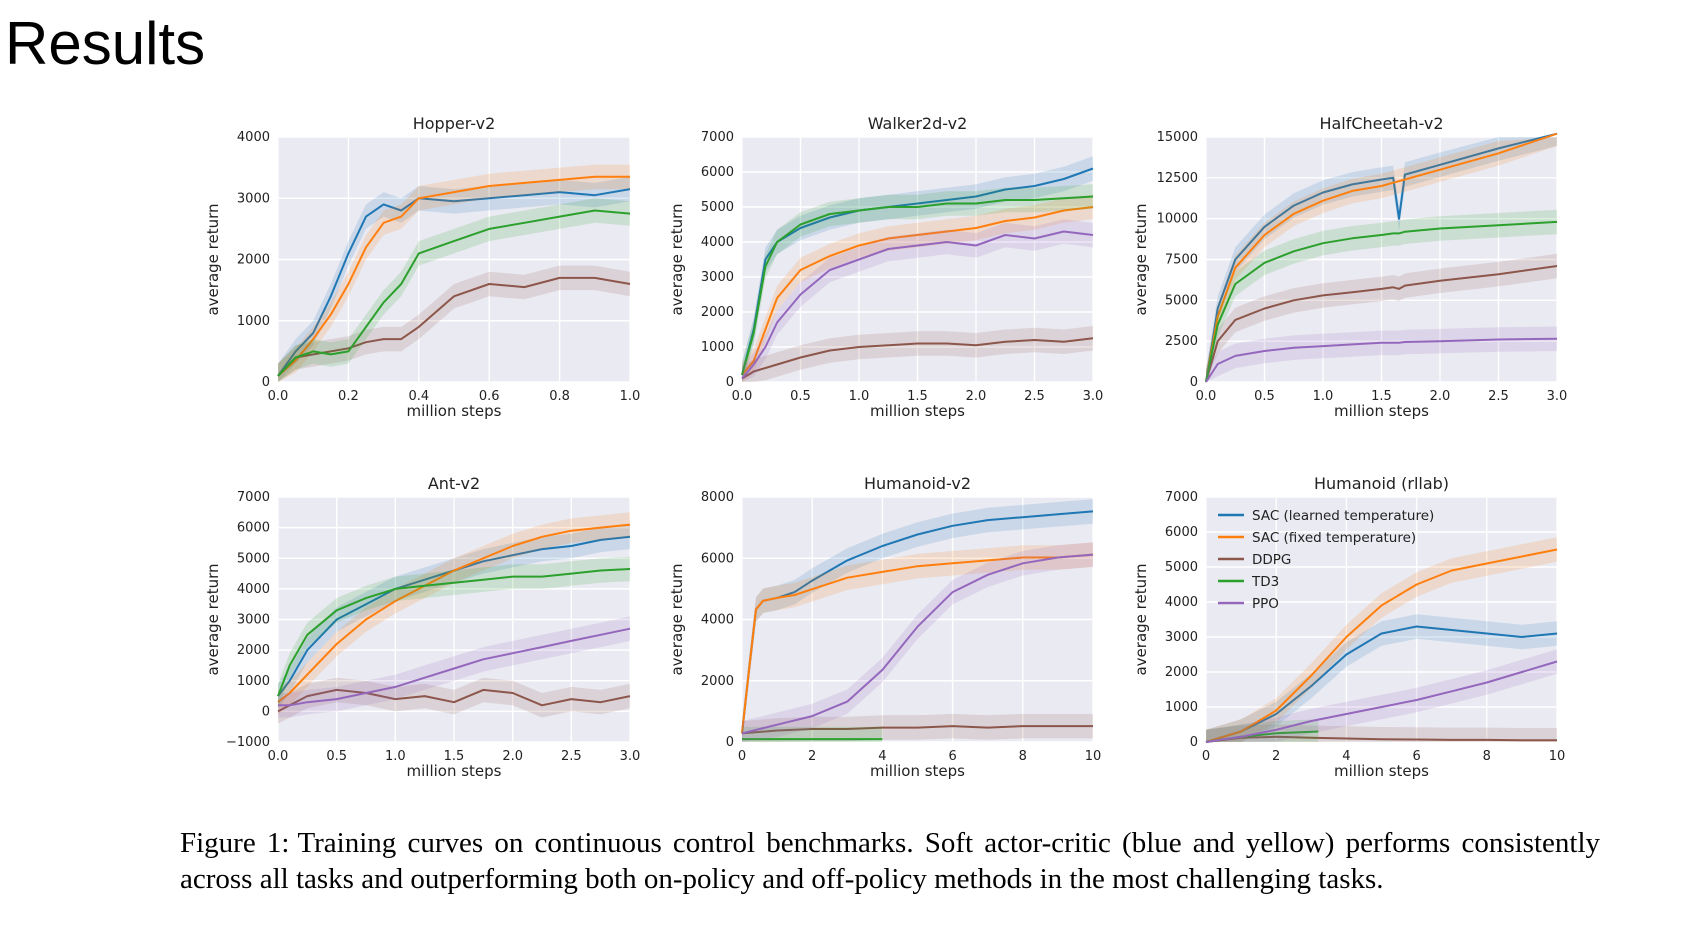 The image size is (1701, 945). Describe the element at coordinates (1206, 756) in the screenshot. I see `x-tick-label: 0` at that location.